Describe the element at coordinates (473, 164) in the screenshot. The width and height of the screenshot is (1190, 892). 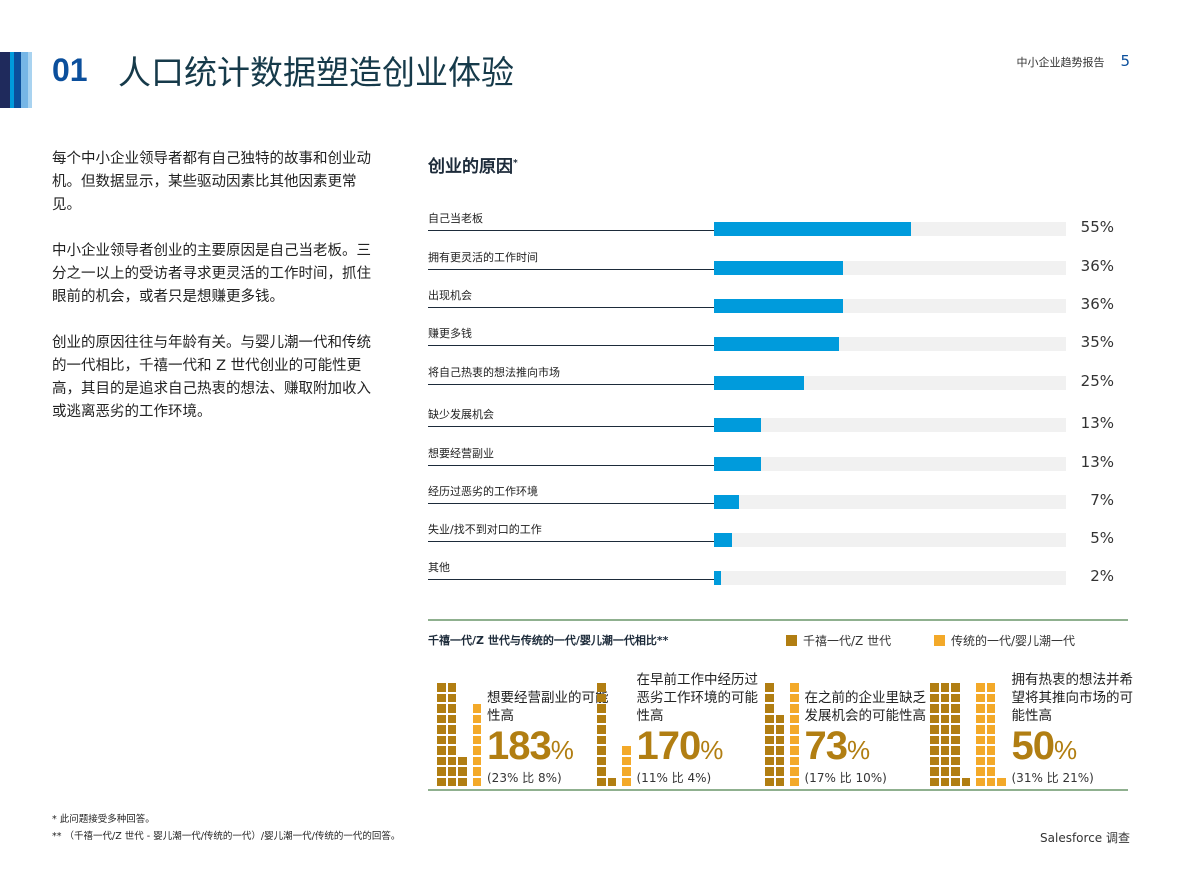
I see `chart-title: 创业的原因*` at that location.